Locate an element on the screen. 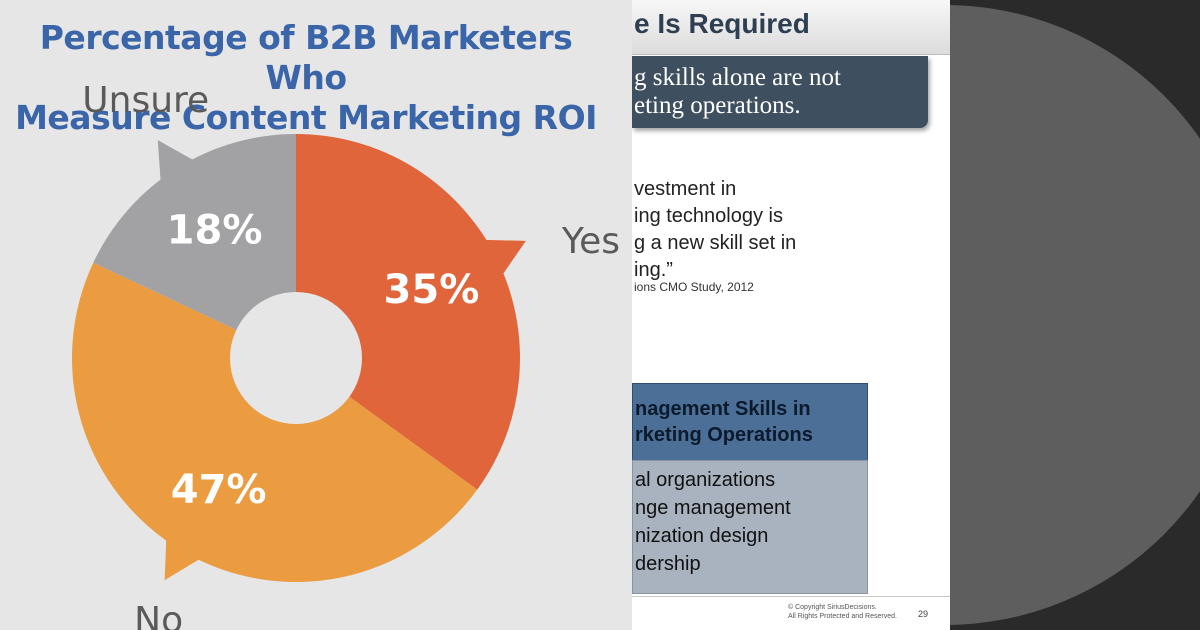 This screenshot has height=630, width=1200. banner-line: eting operations. is located at coordinates (717, 105).